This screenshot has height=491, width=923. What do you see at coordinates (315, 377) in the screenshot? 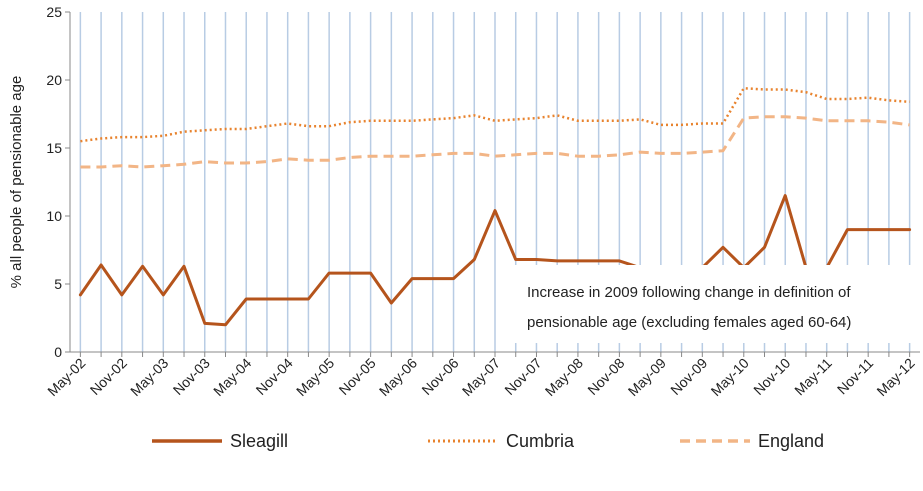
I see `x-tick-label: May-05` at bounding box center [315, 377].